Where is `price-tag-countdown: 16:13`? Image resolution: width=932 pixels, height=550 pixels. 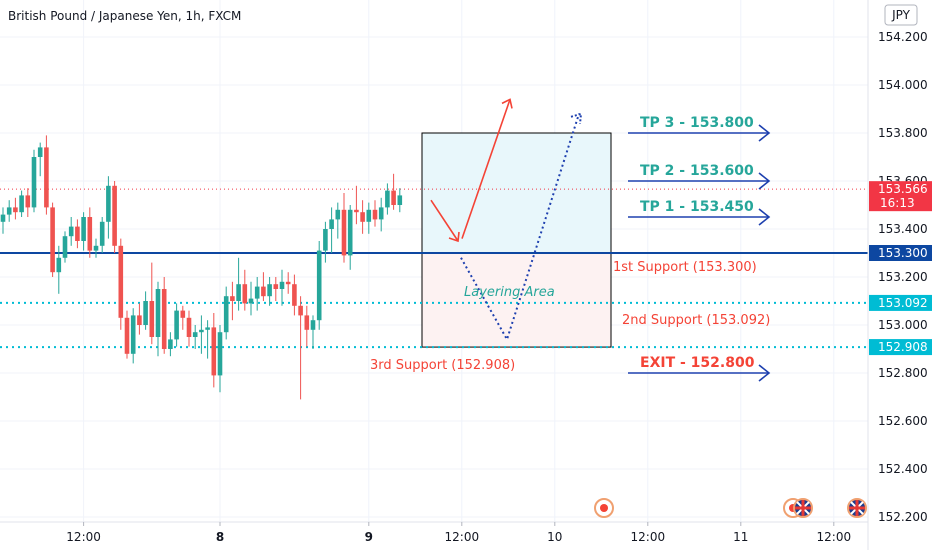 price-tag-countdown: 16:13 is located at coordinates (897, 203).